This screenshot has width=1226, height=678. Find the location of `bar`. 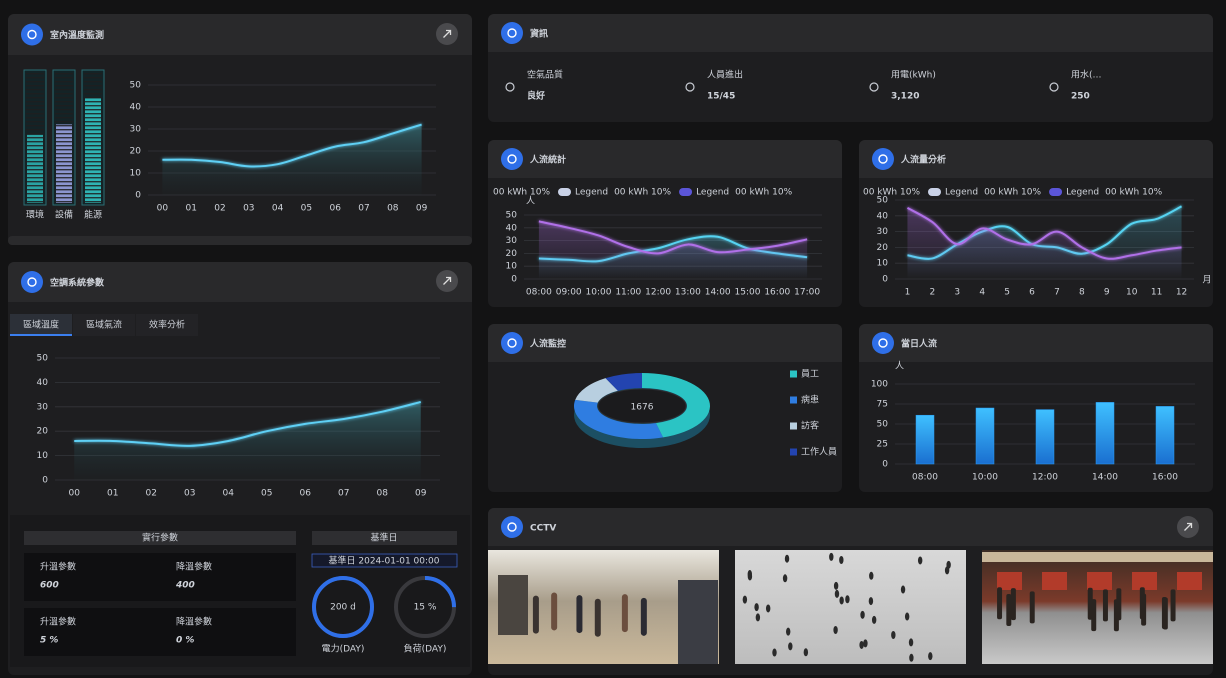

bar is located at coordinates (1105, 433).